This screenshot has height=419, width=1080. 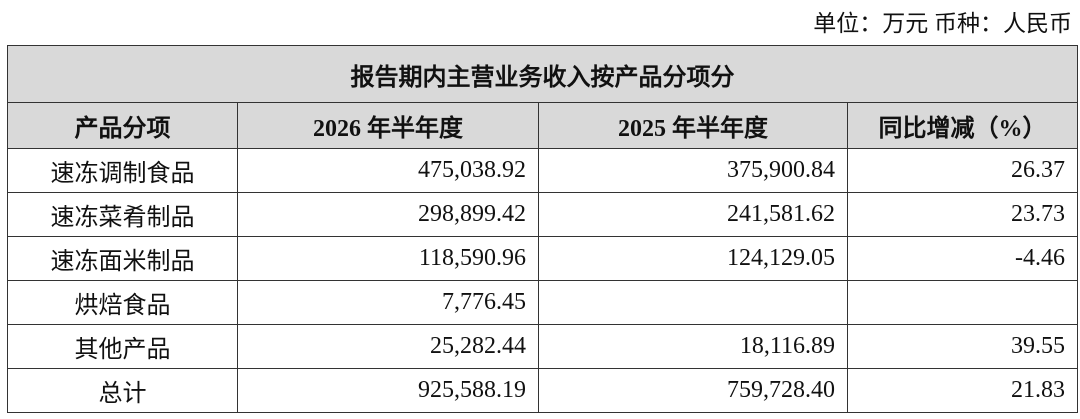 I want to click on value-cell: 475,038.92, so click(x=388, y=170).